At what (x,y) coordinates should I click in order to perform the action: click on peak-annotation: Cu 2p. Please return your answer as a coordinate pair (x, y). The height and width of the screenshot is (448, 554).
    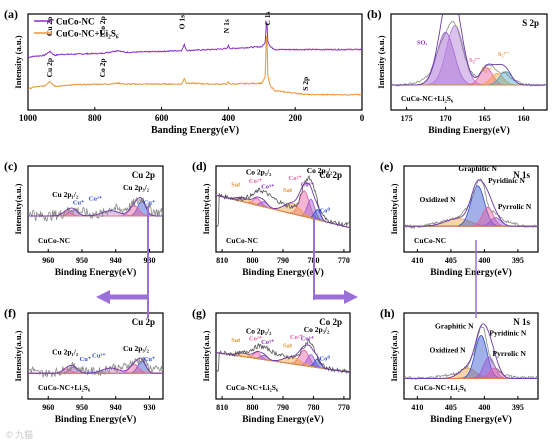
    Looking at the image, I should click on (49, 67).